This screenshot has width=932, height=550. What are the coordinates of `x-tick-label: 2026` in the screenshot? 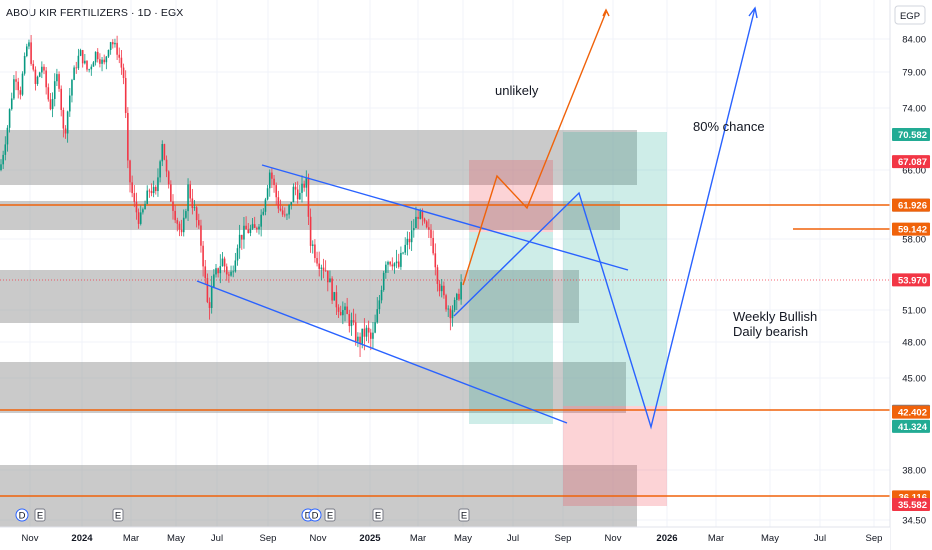 It's located at (666, 538).